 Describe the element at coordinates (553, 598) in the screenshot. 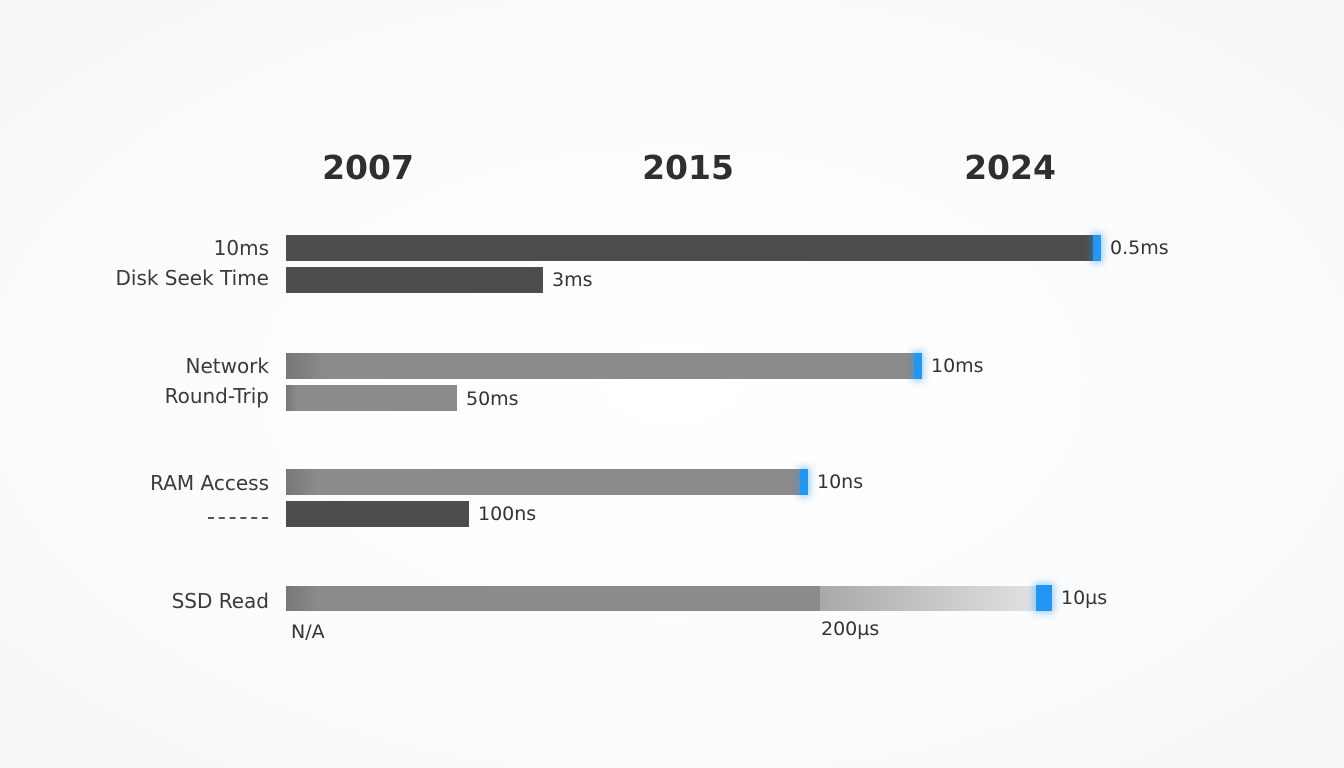

I see `bar-ssd-solid` at that location.